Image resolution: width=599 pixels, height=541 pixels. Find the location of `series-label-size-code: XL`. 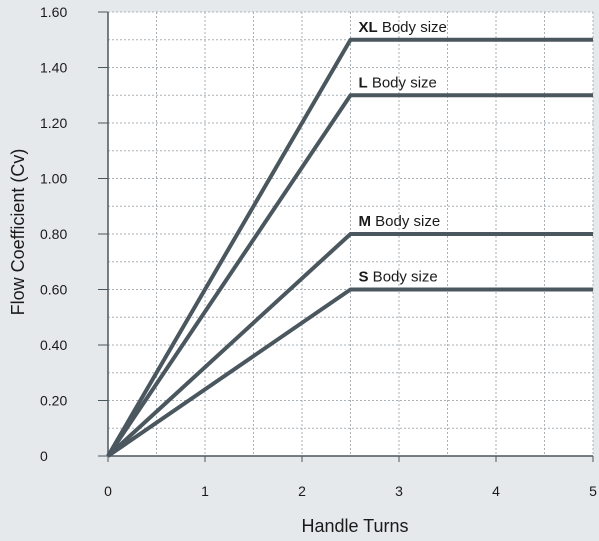

series-label-size-code: XL is located at coordinates (368, 27).